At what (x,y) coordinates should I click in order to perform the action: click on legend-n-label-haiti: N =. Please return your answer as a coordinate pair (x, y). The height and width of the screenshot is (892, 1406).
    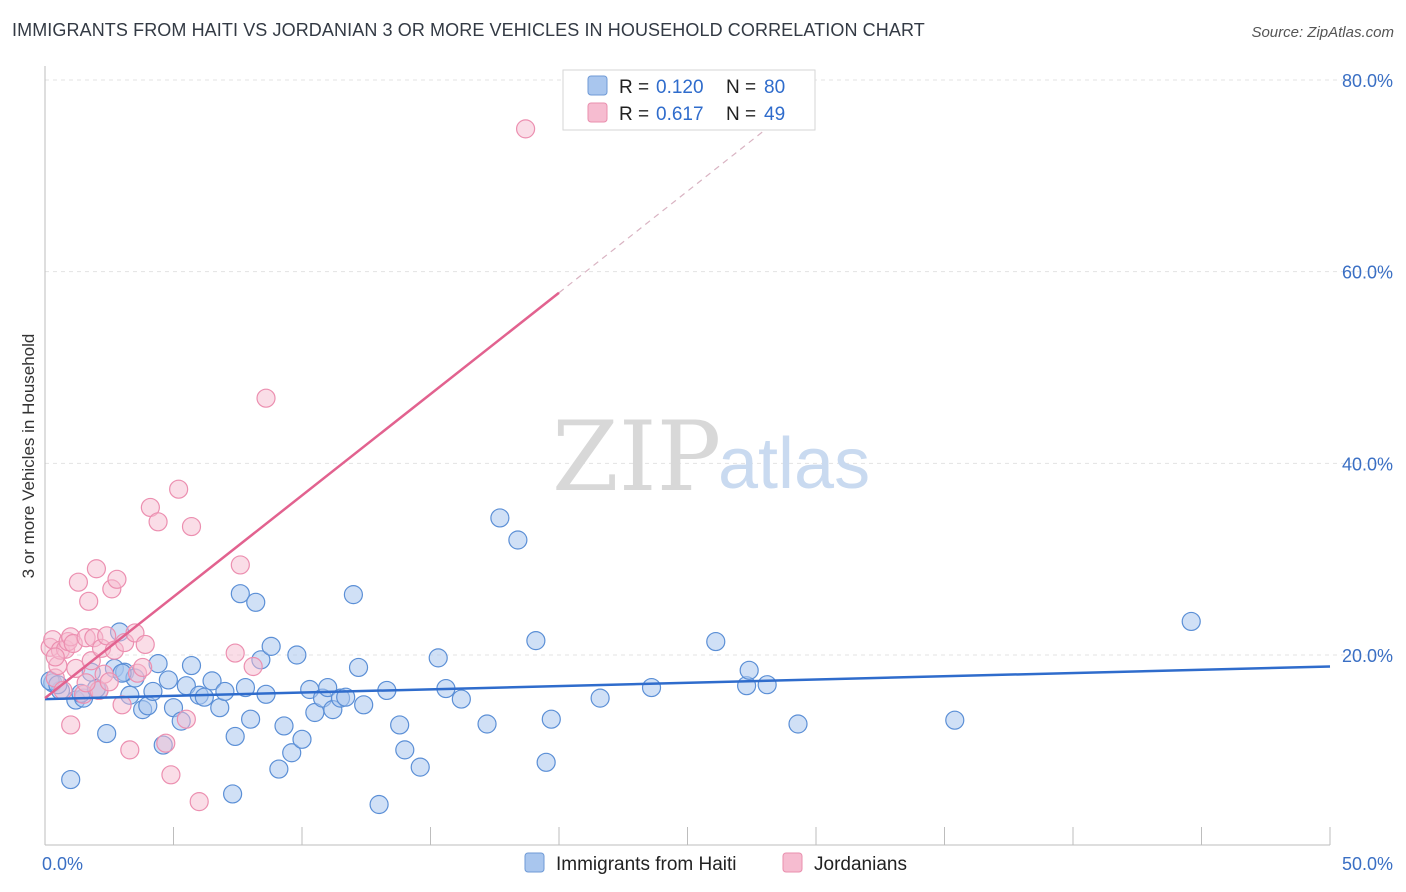
    Looking at the image, I should click on (741, 87).